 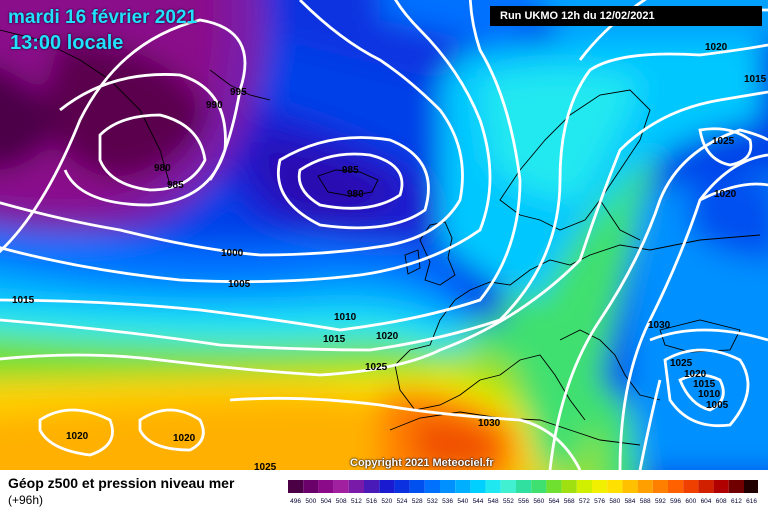 What do you see at coordinates (614, 501) in the screenshot?
I see `legend-value: 580` at bounding box center [614, 501].